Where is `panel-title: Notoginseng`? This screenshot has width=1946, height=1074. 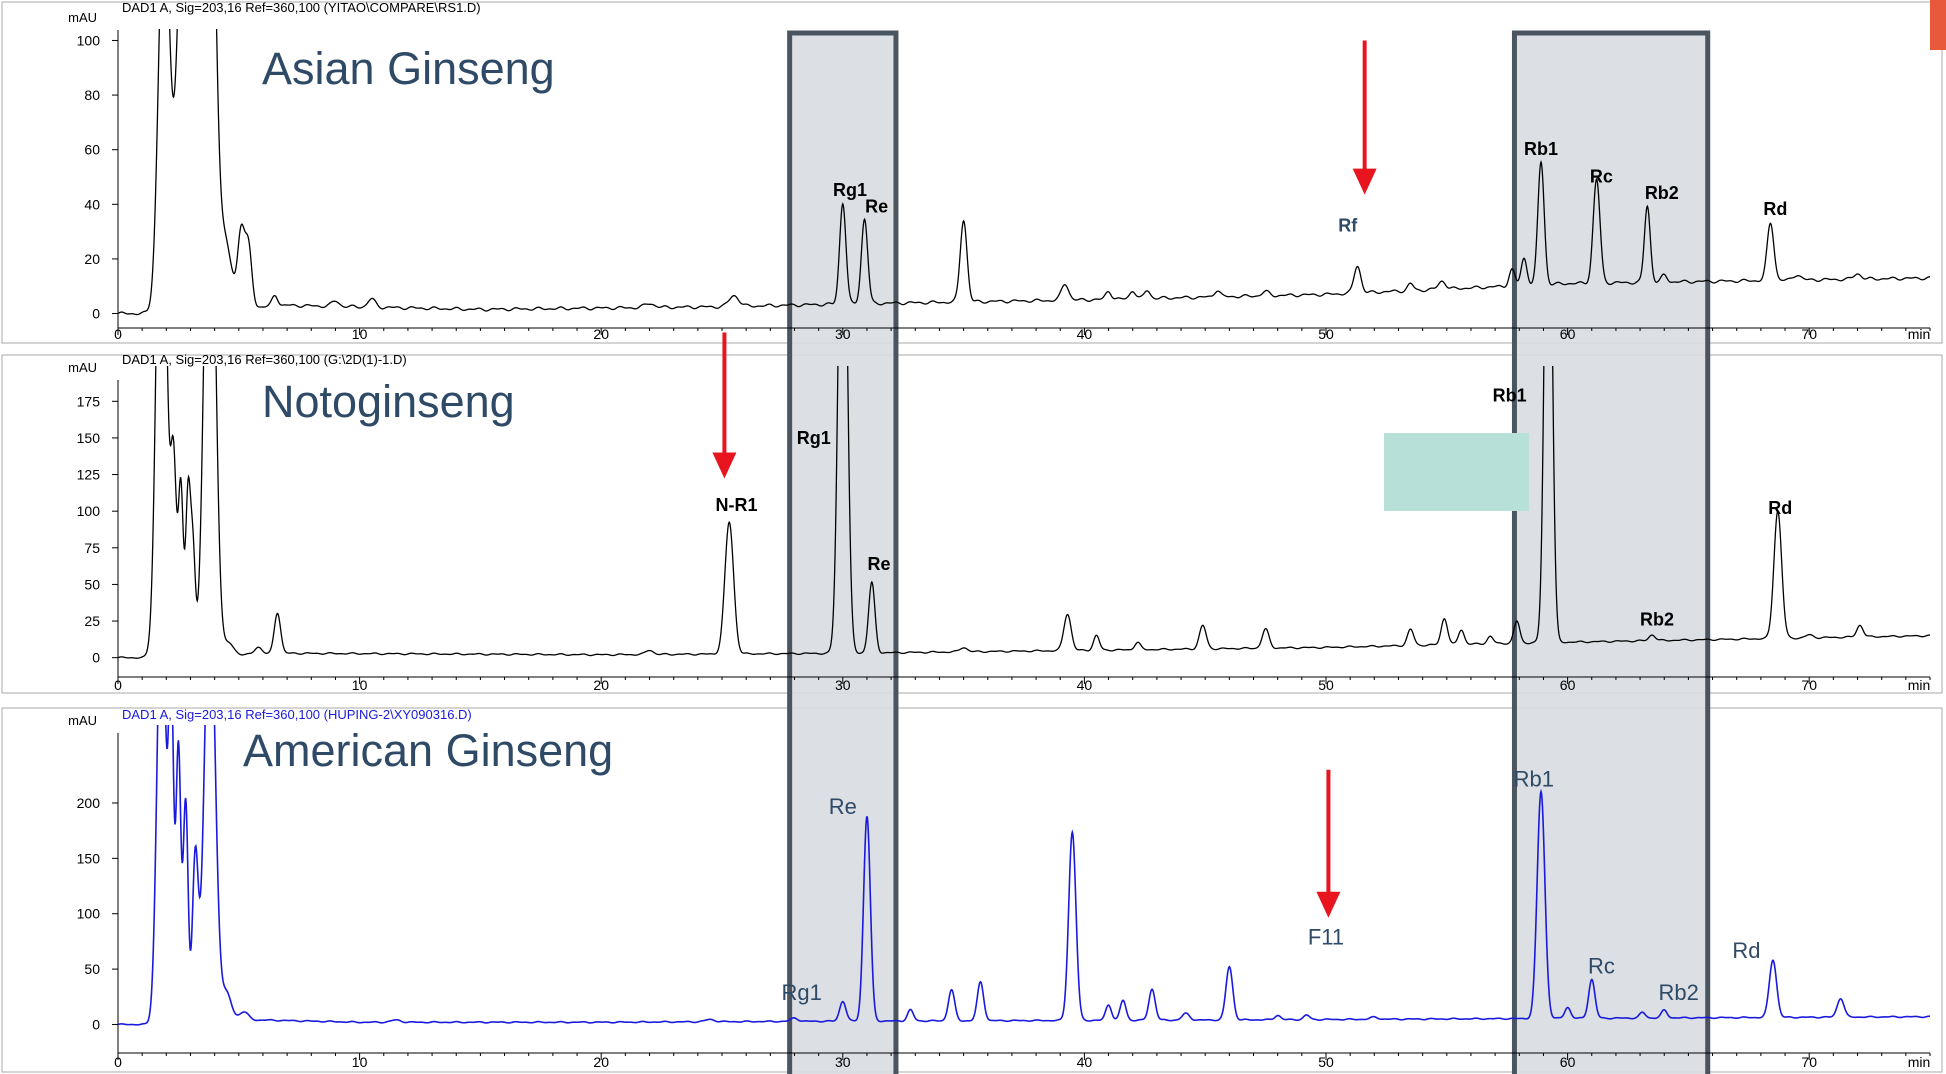 panel-title: Notoginseng is located at coordinates (388, 401).